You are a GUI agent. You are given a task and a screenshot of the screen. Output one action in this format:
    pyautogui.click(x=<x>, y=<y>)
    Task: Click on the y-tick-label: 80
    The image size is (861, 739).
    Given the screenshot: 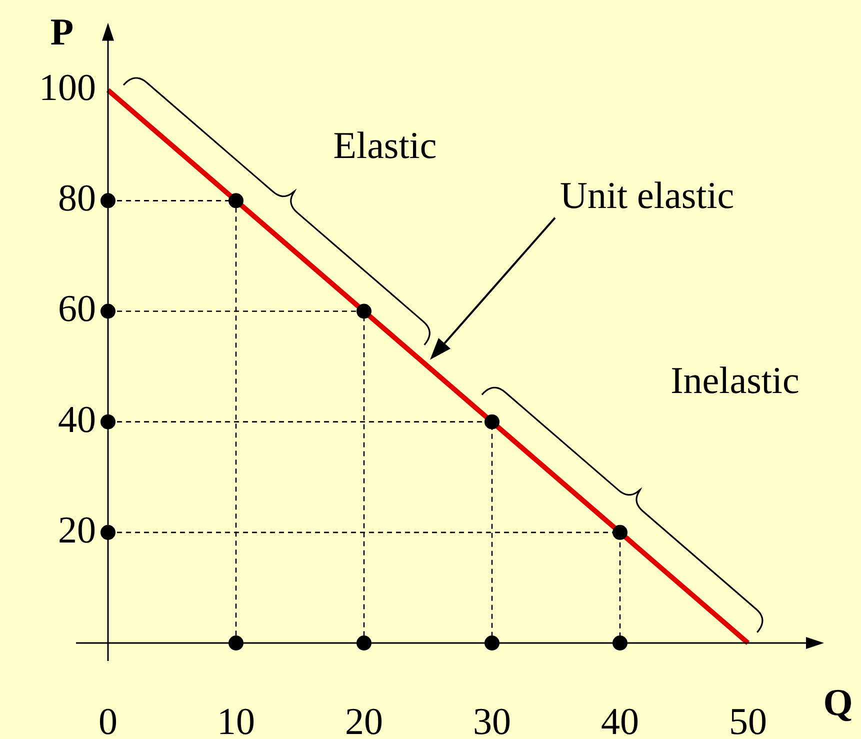 What is the action you would take?
    pyautogui.click(x=77, y=199)
    